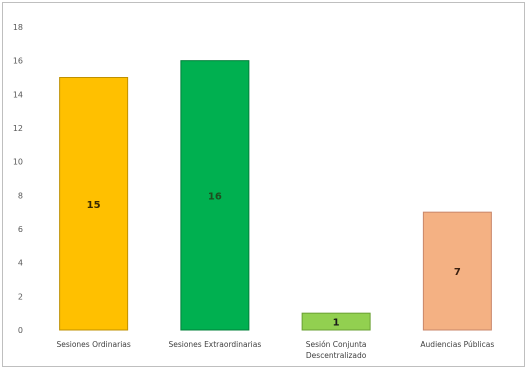 This screenshot has height=371, width=529. What do you see at coordinates (18, 27) in the screenshot?
I see `y-tick-label: 18` at bounding box center [18, 27].